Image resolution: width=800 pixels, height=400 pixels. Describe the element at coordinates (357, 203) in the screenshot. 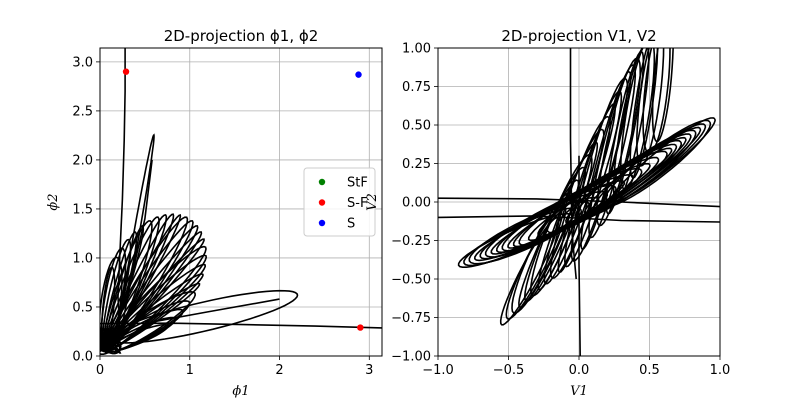

I see `legend-label: S-F` at that location.